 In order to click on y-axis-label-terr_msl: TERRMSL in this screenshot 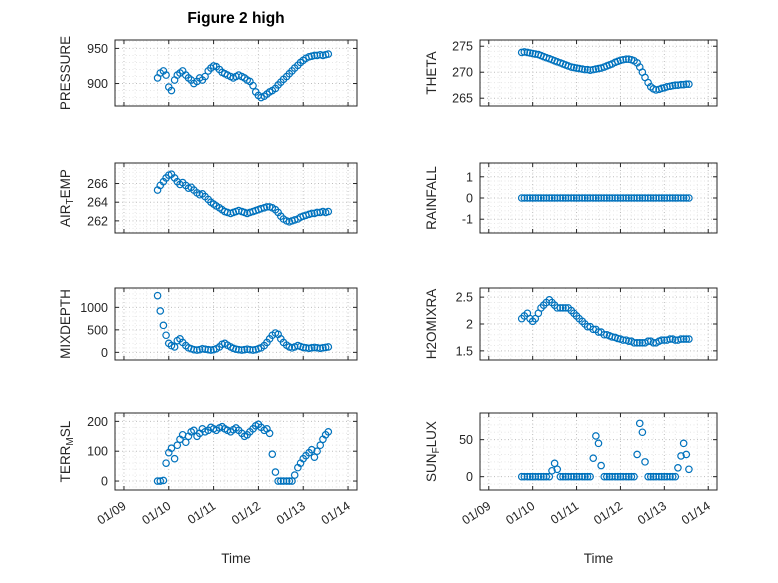, I will do `click(67, 451)`.